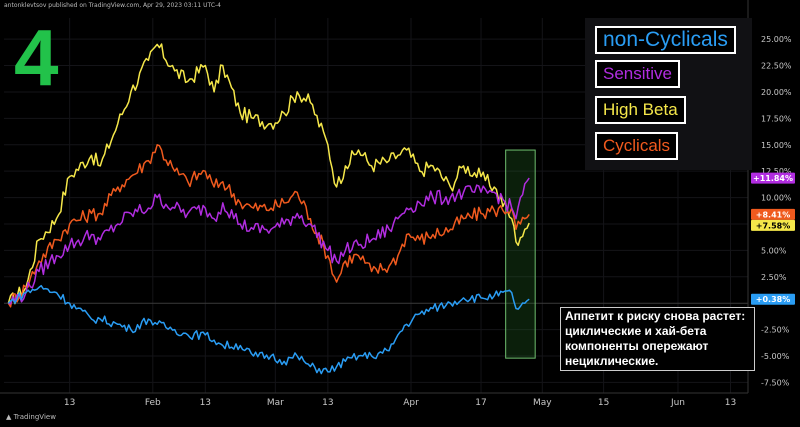 The image size is (800, 427). Describe the element at coordinates (637, 74) in the screenshot. I see `legend-item-sensitive: Sensitive` at that location.